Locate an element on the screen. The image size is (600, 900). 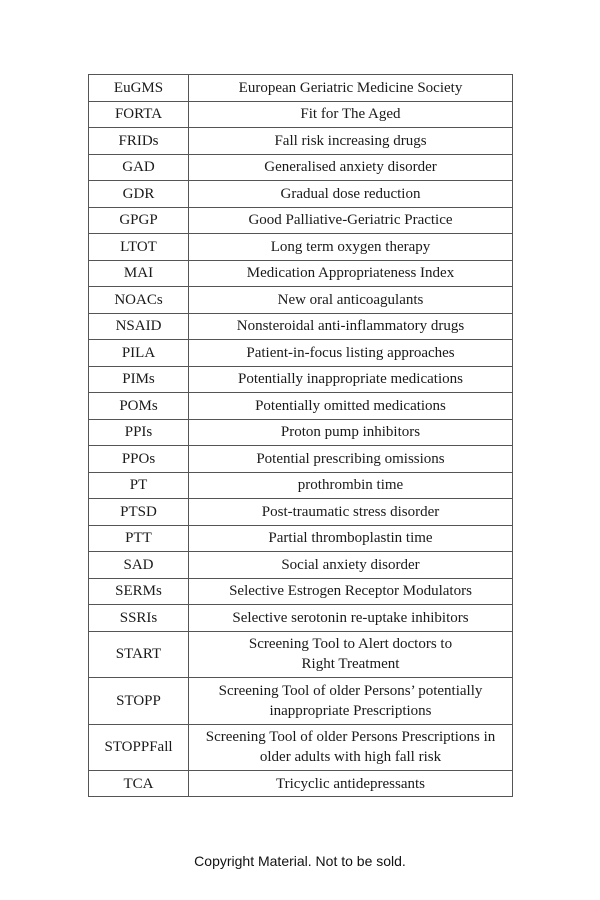
meaning-line: Gradual dose reduction is located at coordinates (350, 193).